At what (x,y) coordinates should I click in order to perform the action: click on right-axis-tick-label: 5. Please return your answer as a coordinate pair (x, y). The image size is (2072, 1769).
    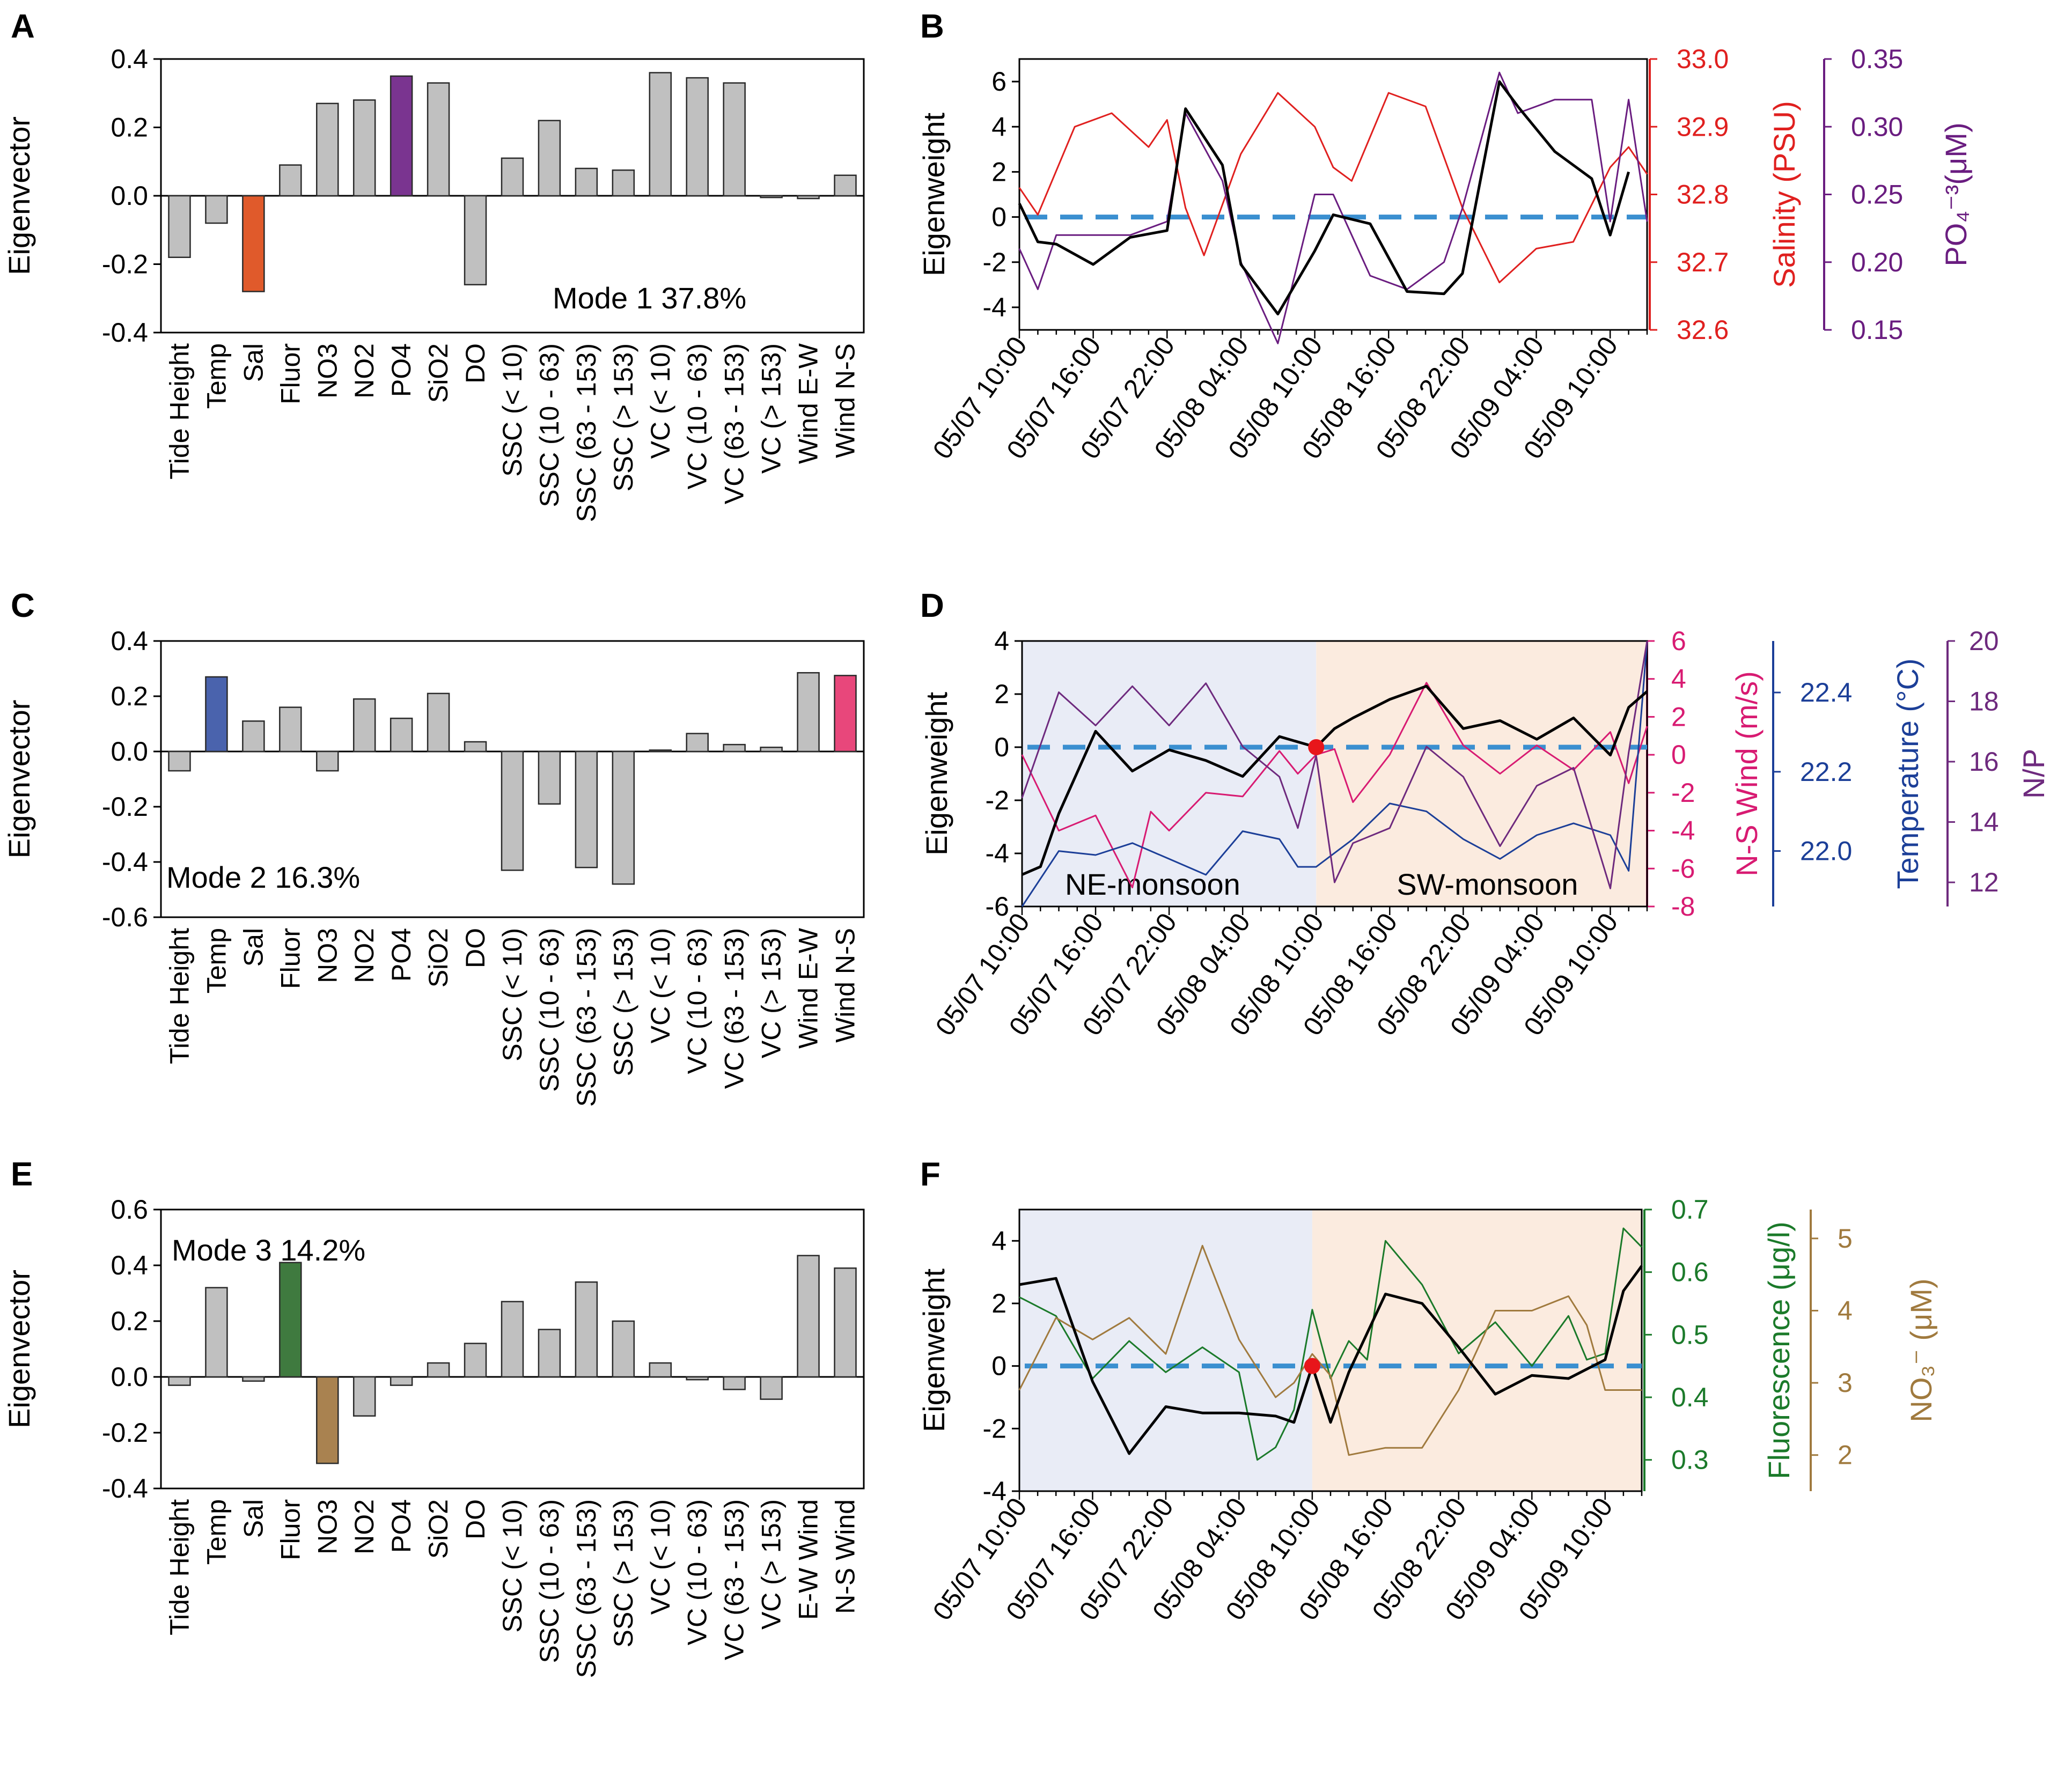
    Looking at the image, I should click on (1846, 1238).